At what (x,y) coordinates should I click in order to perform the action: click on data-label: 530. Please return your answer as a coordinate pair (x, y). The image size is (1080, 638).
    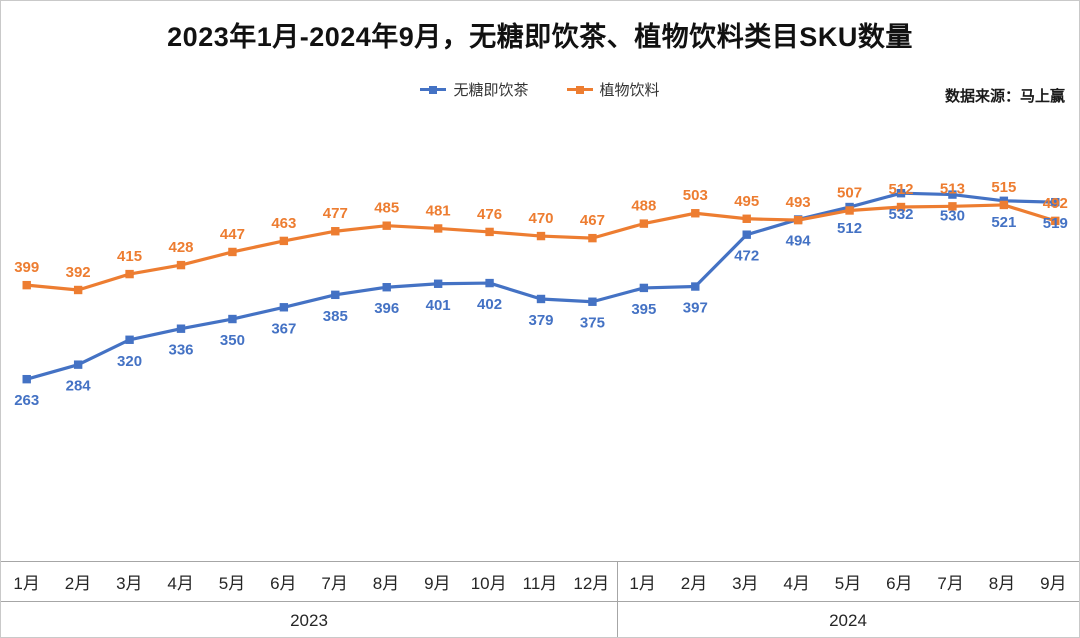
    Looking at the image, I should click on (952, 216).